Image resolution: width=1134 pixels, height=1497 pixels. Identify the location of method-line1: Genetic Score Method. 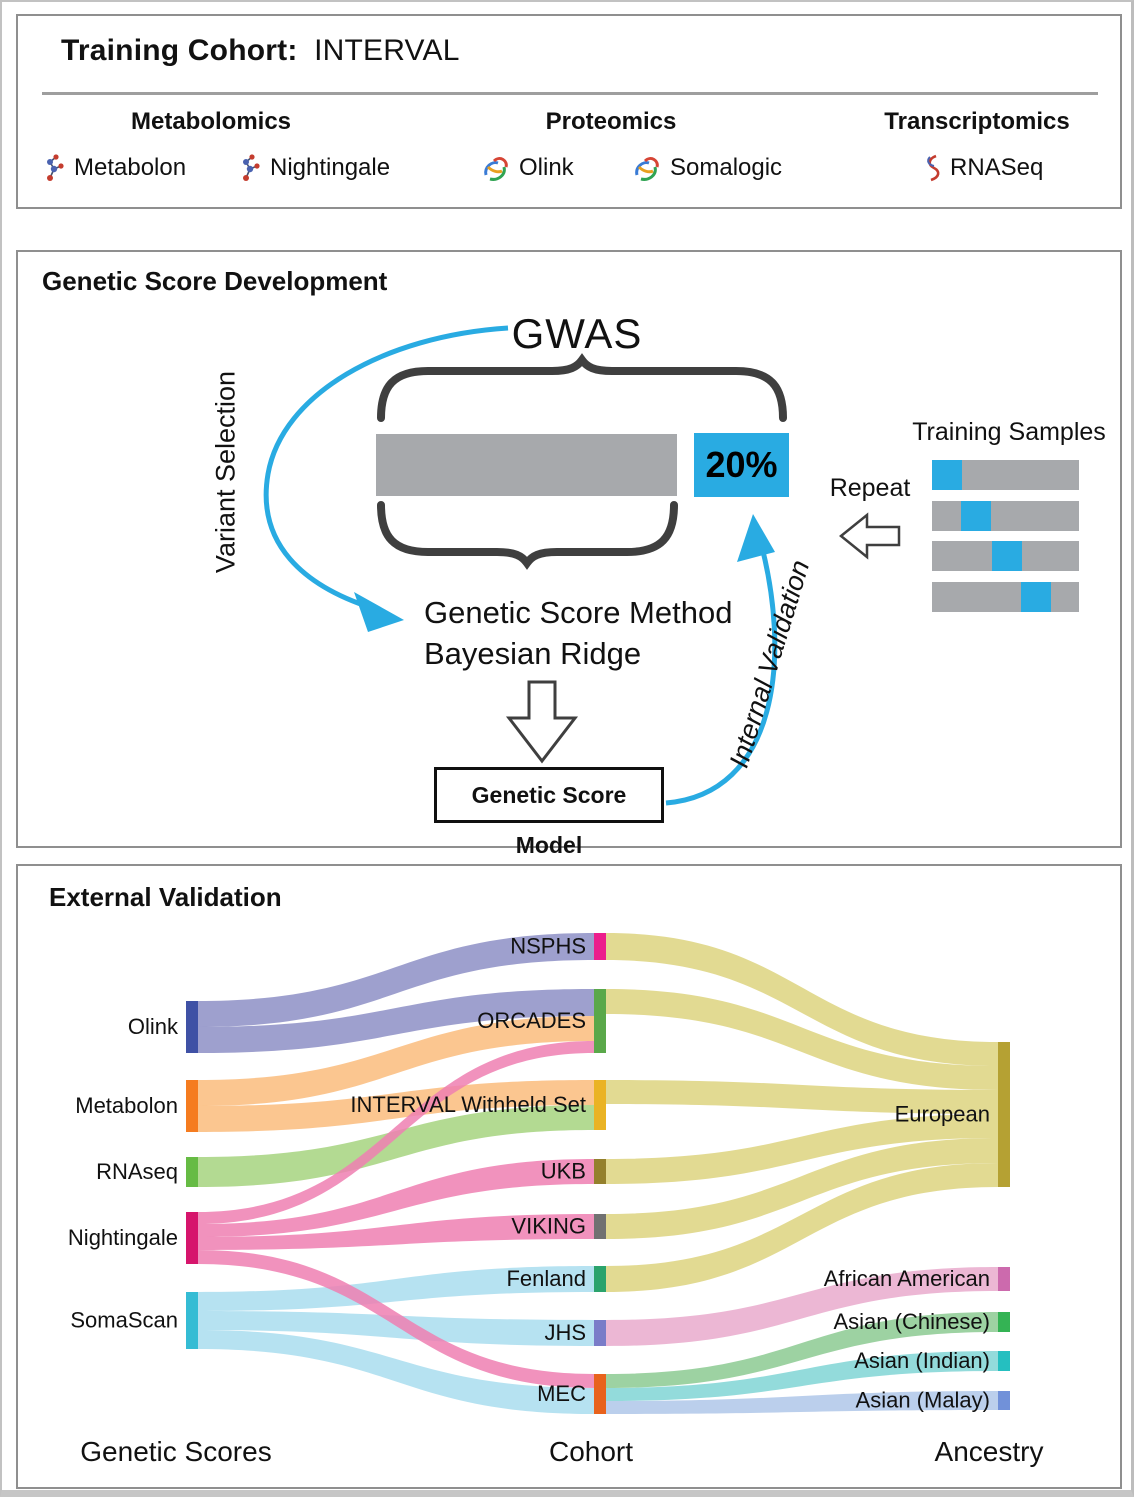
(578, 612).